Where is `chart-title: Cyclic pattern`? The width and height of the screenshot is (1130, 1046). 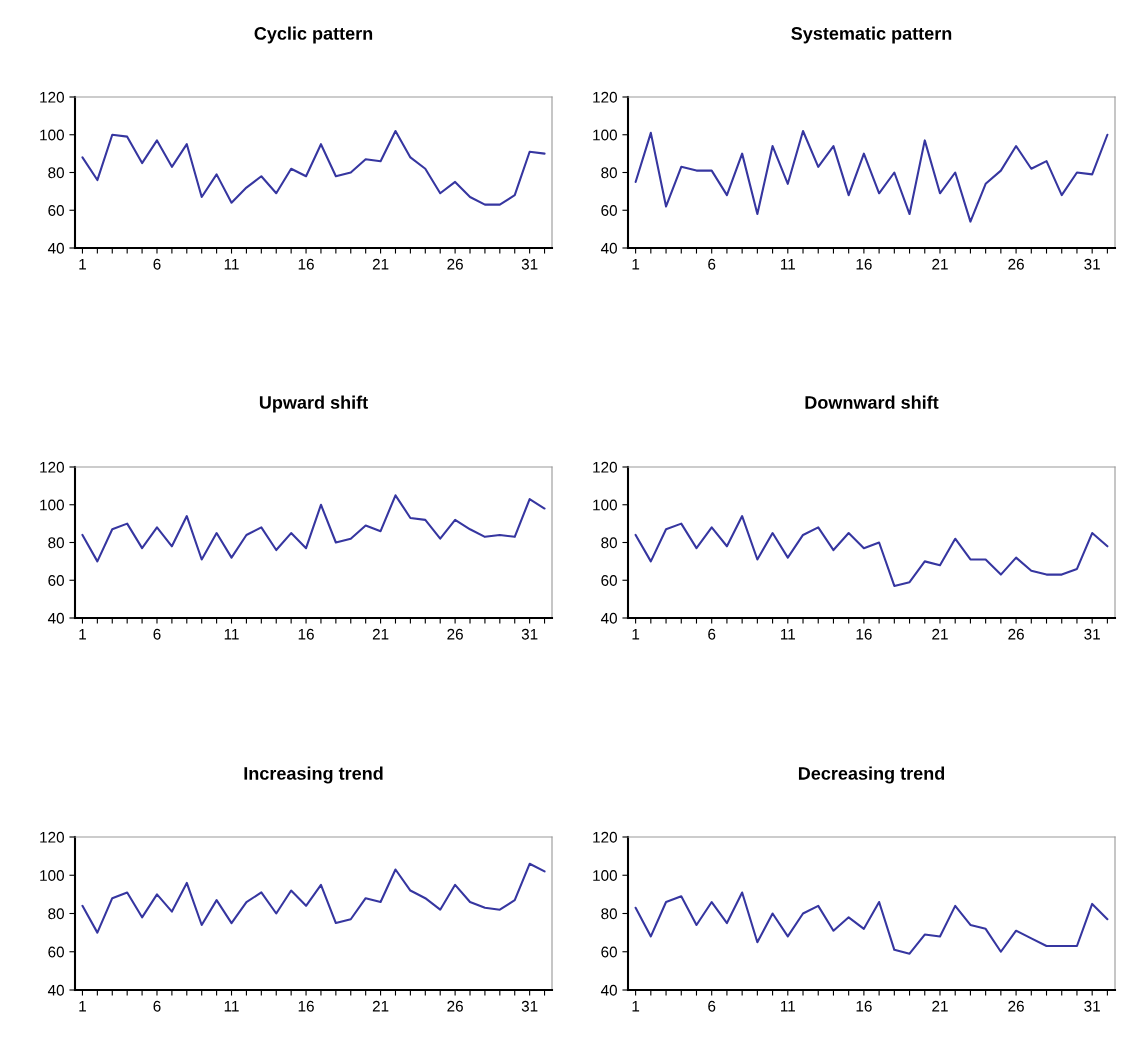 chart-title: Cyclic pattern is located at coordinates (313, 35).